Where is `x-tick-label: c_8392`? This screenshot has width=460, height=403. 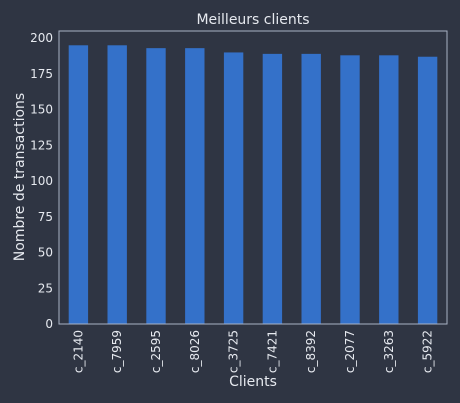 x-tick-label: c_8392 is located at coordinates (311, 351).